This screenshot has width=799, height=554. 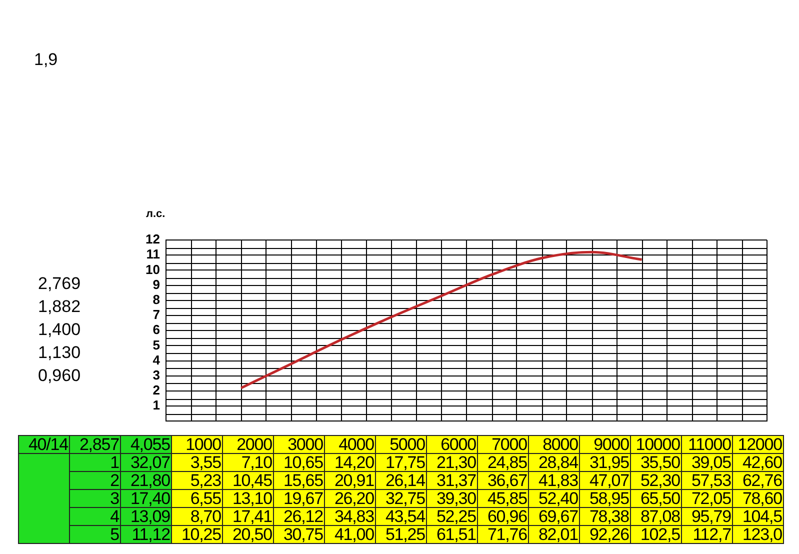 What do you see at coordinates (153, 254) in the screenshot?
I see `y-tick-label: 11` at bounding box center [153, 254].